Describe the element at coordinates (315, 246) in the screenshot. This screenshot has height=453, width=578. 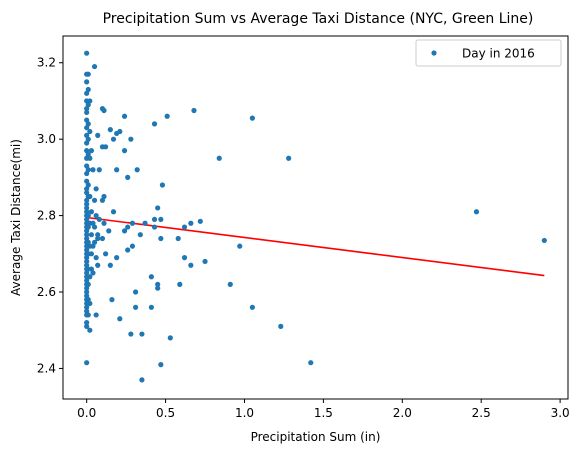
I see `trend-line-group` at that location.